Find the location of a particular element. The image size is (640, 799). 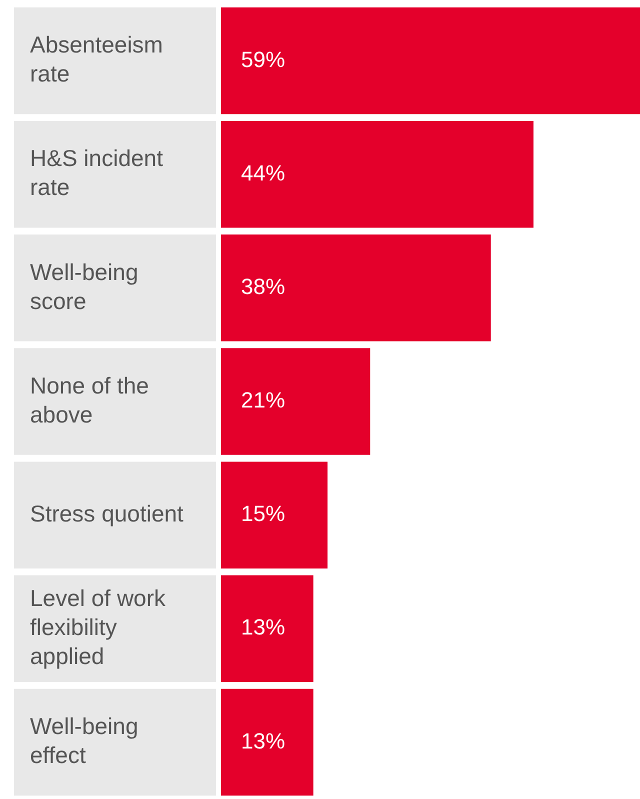

y-tick-label: None of the above is located at coordinates (89, 400).